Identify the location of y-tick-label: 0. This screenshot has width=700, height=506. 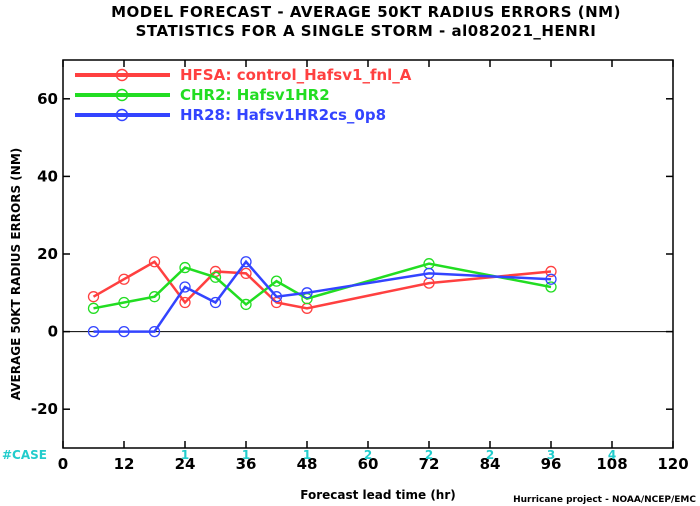
(53, 332).